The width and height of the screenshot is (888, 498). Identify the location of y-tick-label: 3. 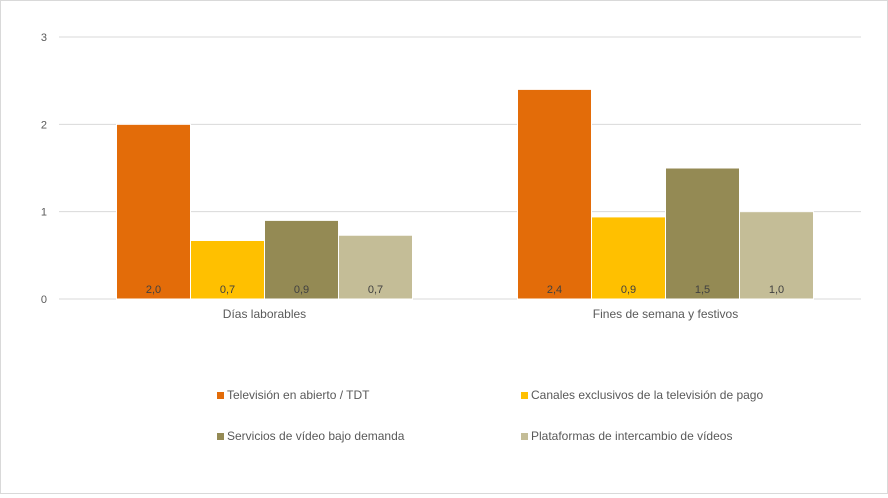
(44, 38).